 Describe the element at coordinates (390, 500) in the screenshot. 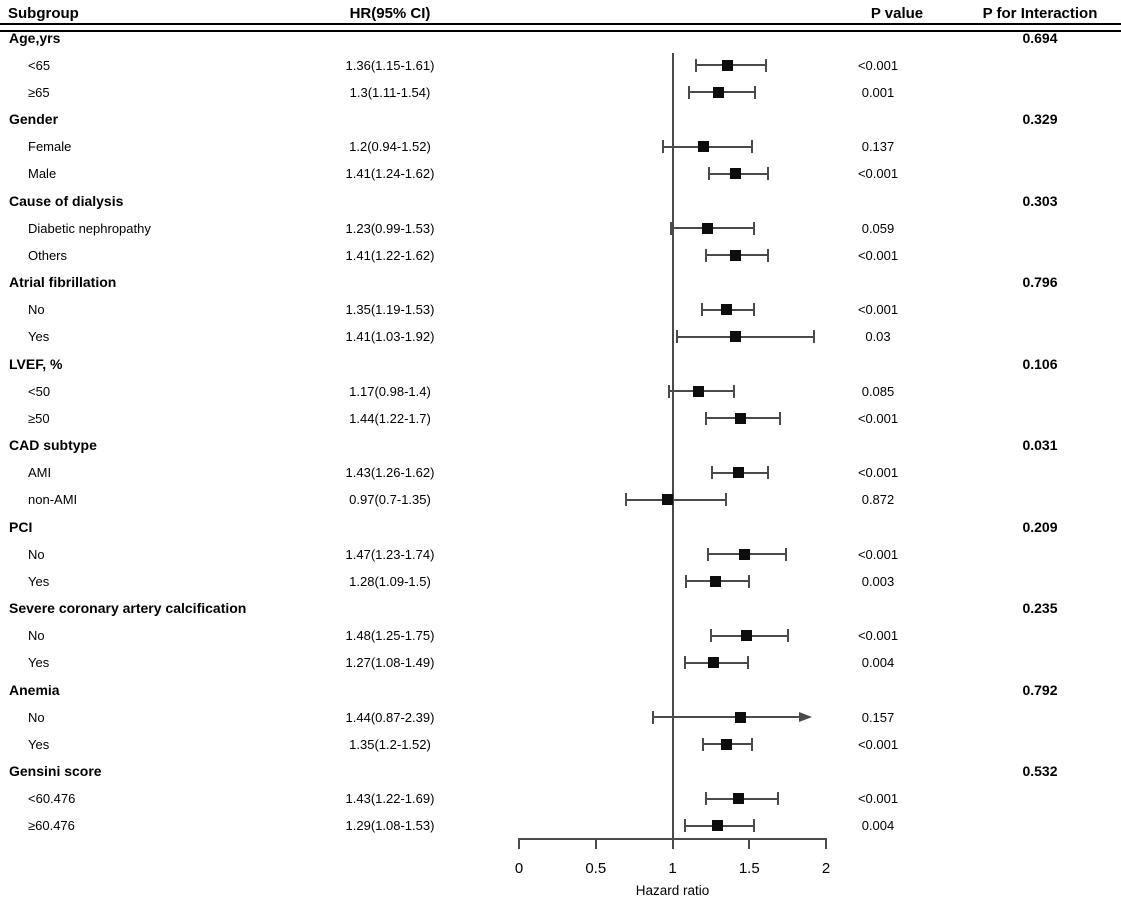

I see `hr-ci-value: 0.97(0.7-1.35)` at that location.